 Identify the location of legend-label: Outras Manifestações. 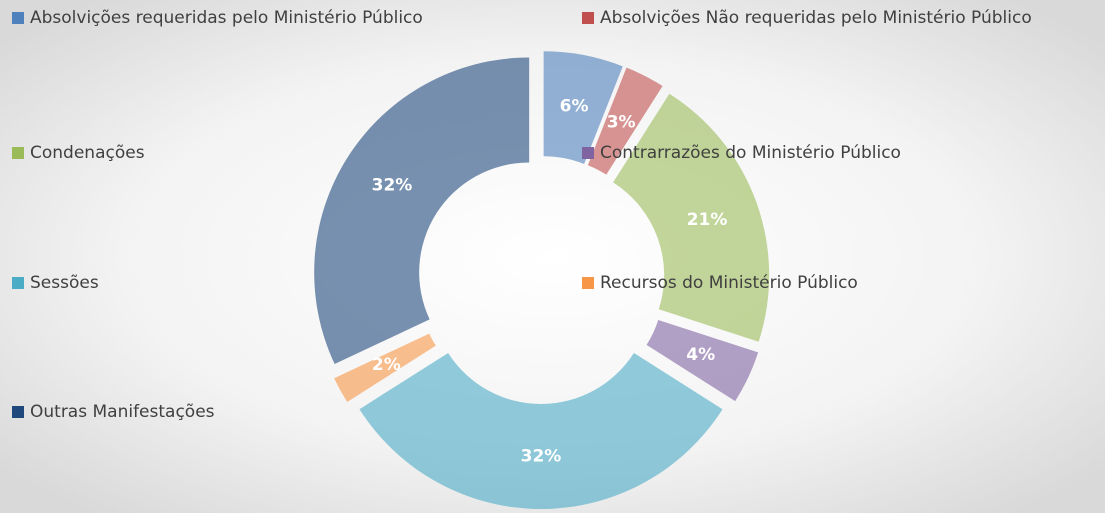
(122, 412).